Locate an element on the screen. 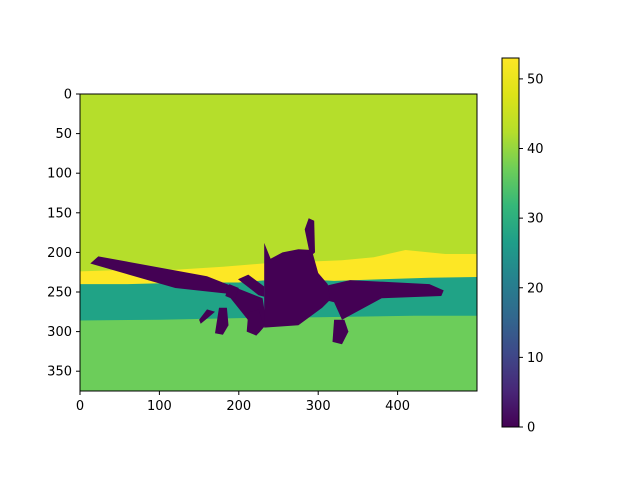 The width and height of the screenshot is (640, 480). colorbar: 0 10 20 30 40 50 is located at coordinates (522, 246).